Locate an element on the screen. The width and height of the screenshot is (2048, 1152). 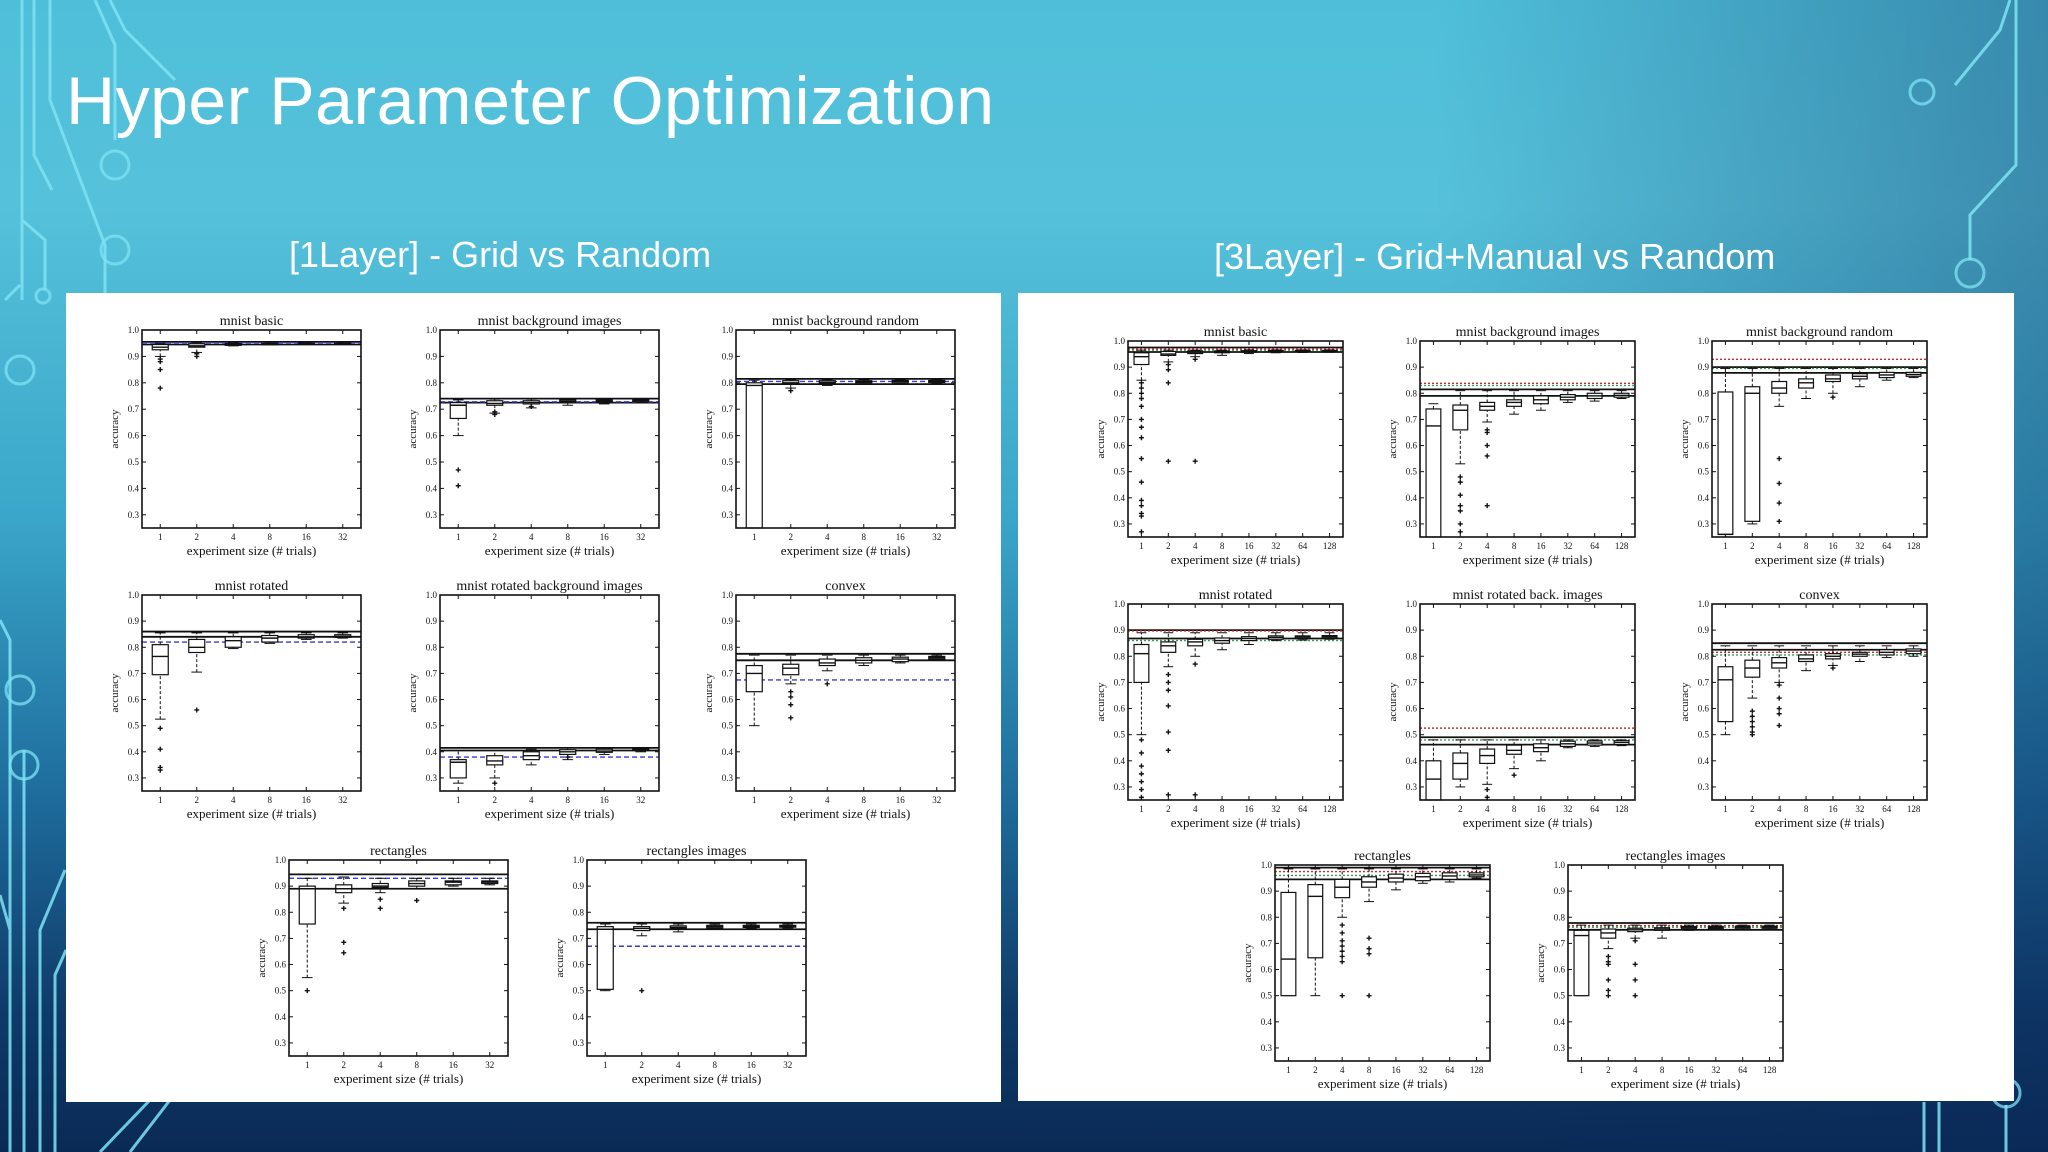
x-tick-label: 128 is located at coordinates (1477, 1070).